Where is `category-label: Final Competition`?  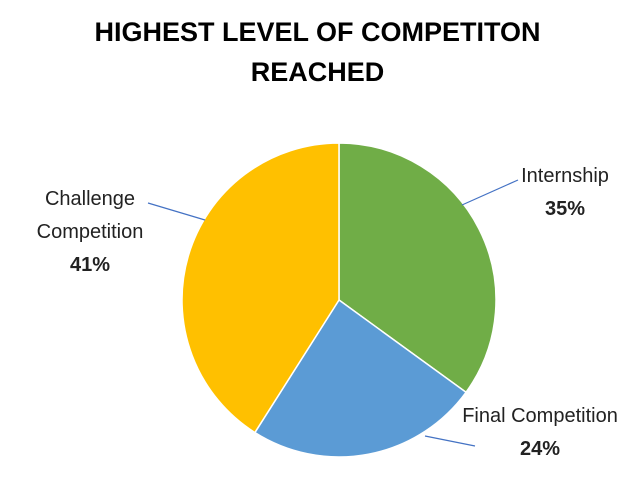
category-label: Final Competition is located at coordinates (540, 416).